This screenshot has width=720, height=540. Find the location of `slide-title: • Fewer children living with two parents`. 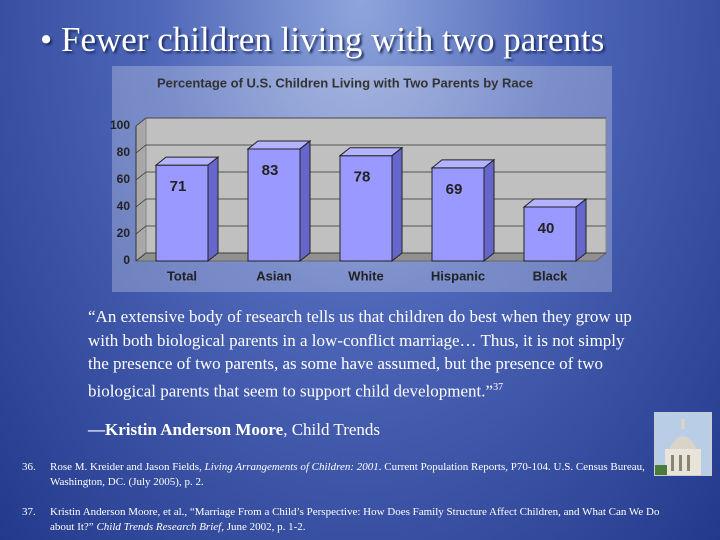

slide-title: • Fewer children living with two parents is located at coordinates (322, 39).